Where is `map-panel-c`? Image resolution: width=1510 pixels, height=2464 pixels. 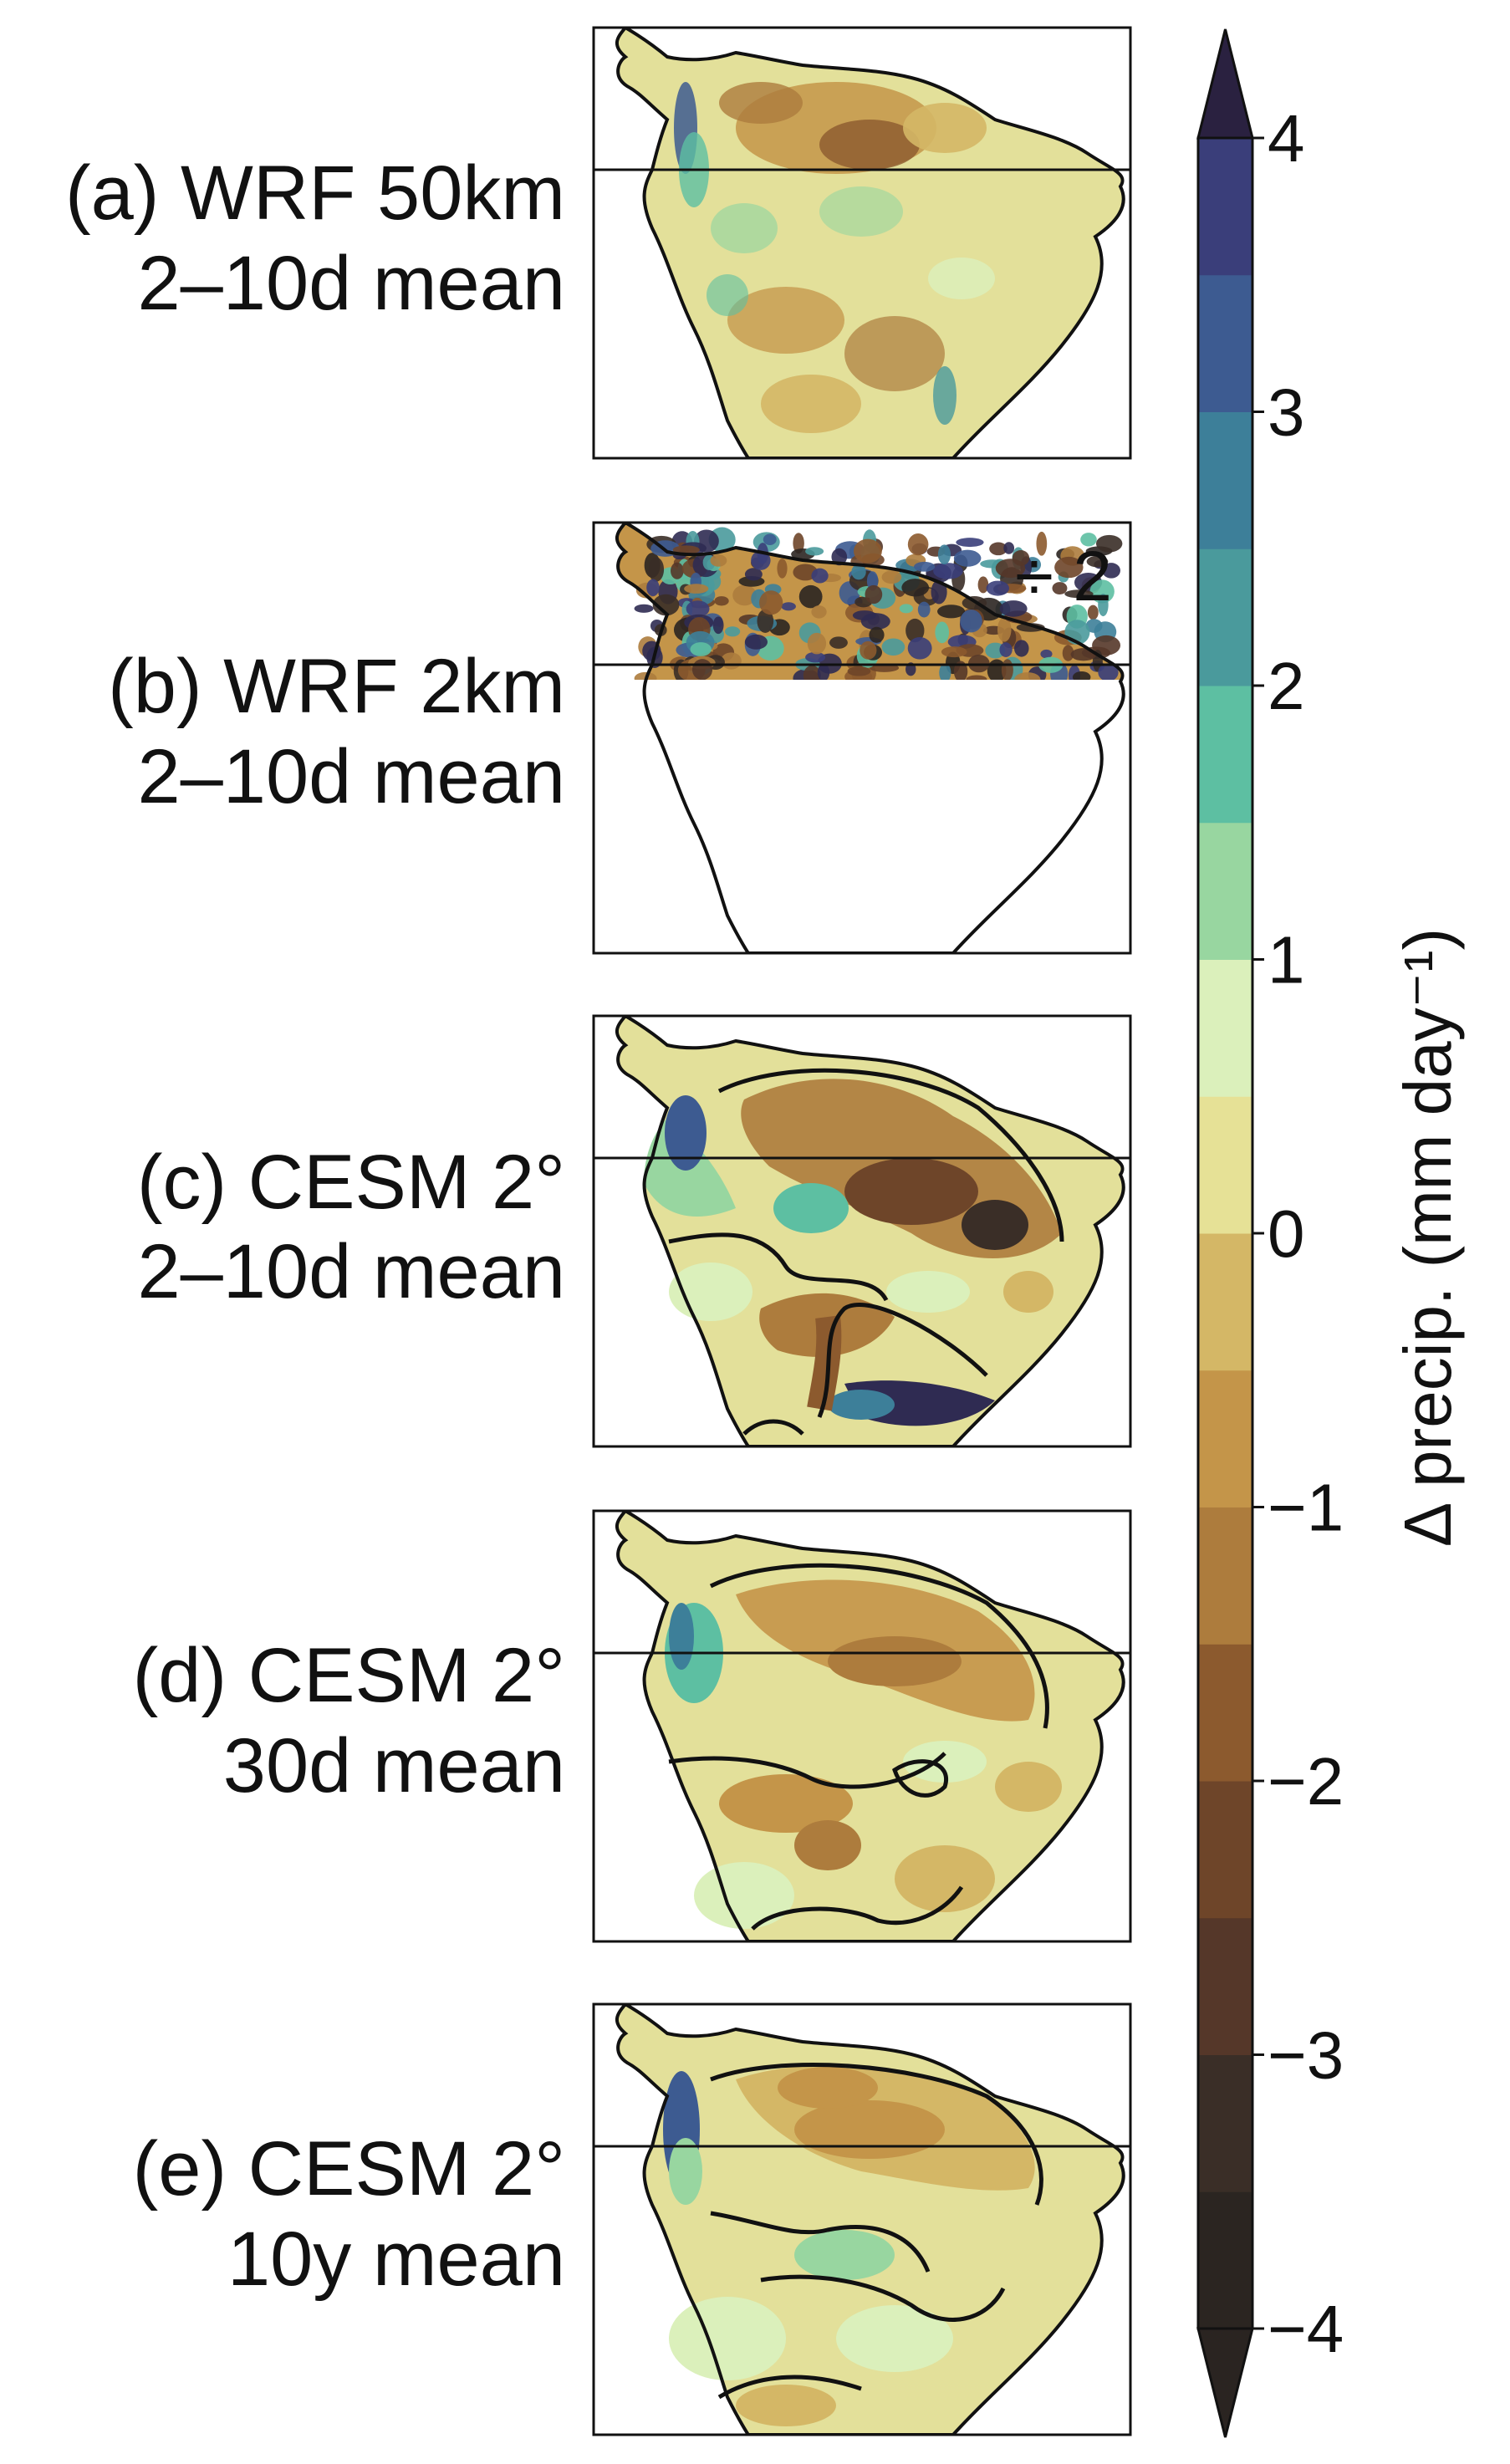
map-panel-c is located at coordinates (862, 1231).